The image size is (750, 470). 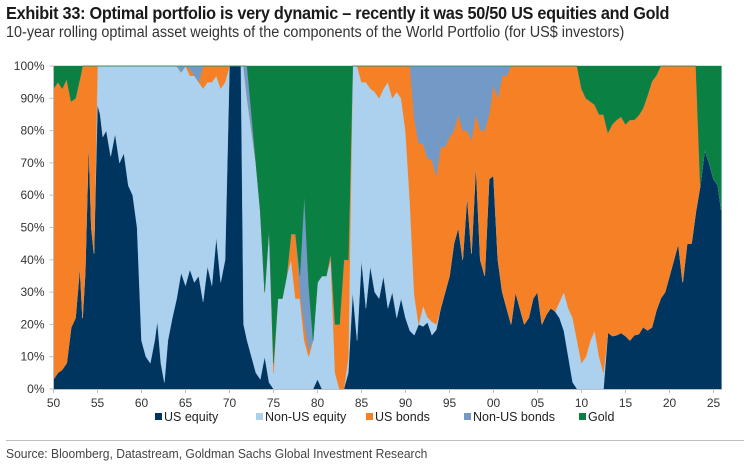 I want to click on legend-swatch-non-us-equity, so click(x=259, y=416).